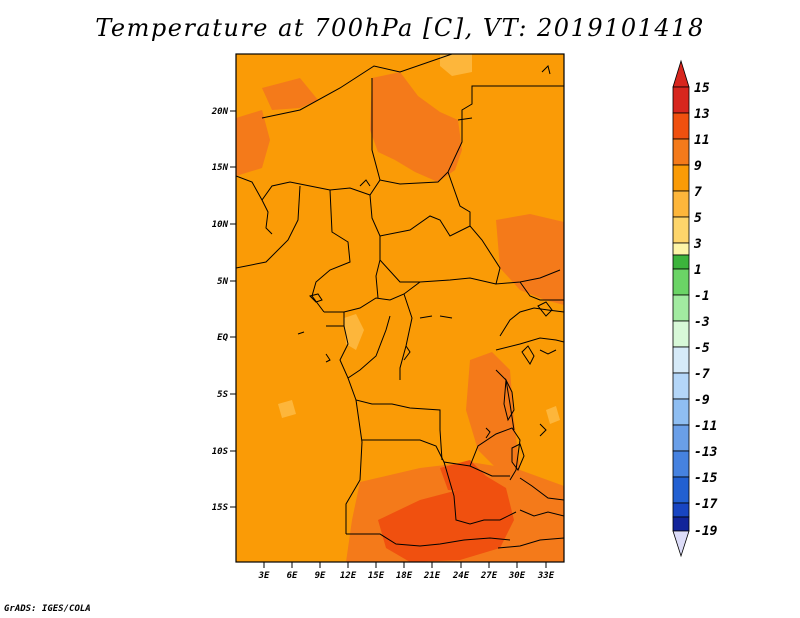 The image size is (800, 618). What do you see at coordinates (702, 374) in the screenshot?
I see `colorbar-label: -7` at bounding box center [702, 374].